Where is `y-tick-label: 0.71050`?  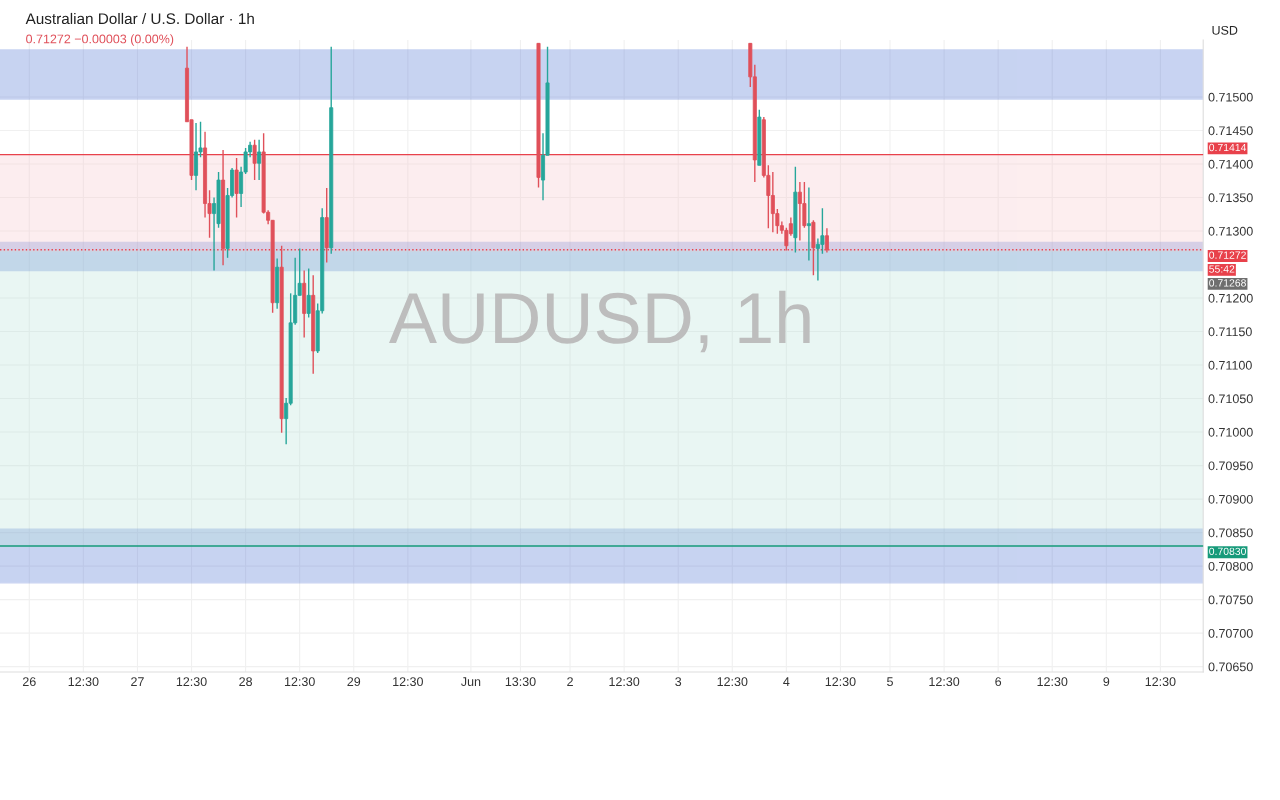 y-tick-label: 0.71050 is located at coordinates (1230, 399).